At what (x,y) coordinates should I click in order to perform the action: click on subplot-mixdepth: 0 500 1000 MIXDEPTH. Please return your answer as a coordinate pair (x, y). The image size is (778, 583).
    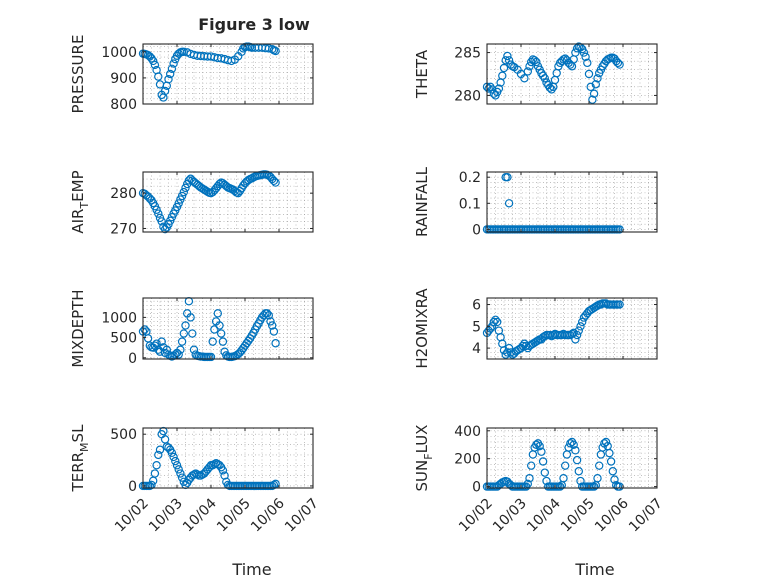
    Looking at the image, I should click on (191, 328).